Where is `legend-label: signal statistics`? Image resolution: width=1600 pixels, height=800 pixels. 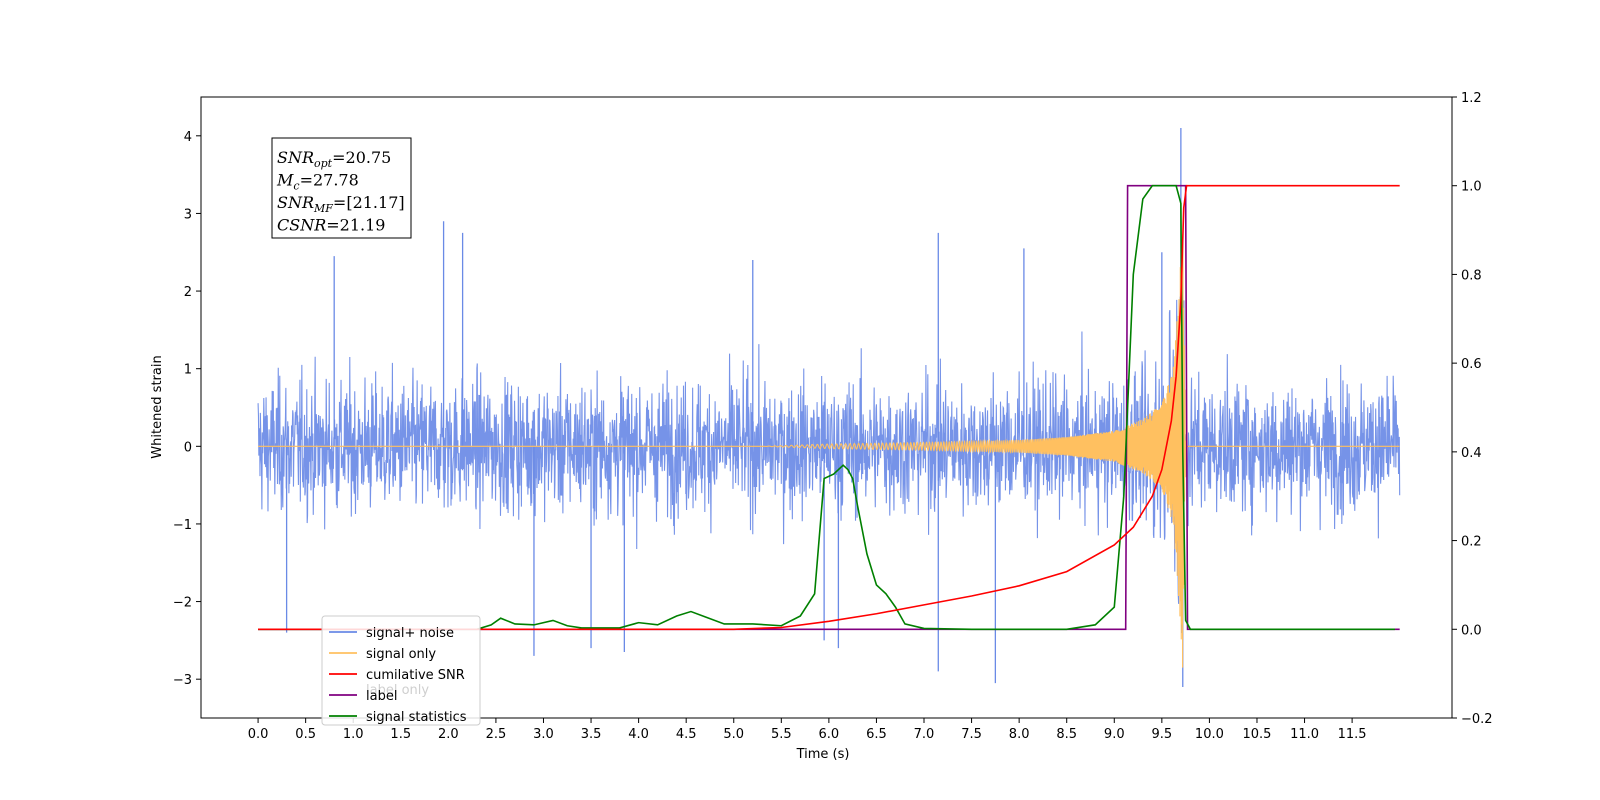 legend-label: signal statistics is located at coordinates (416, 717).